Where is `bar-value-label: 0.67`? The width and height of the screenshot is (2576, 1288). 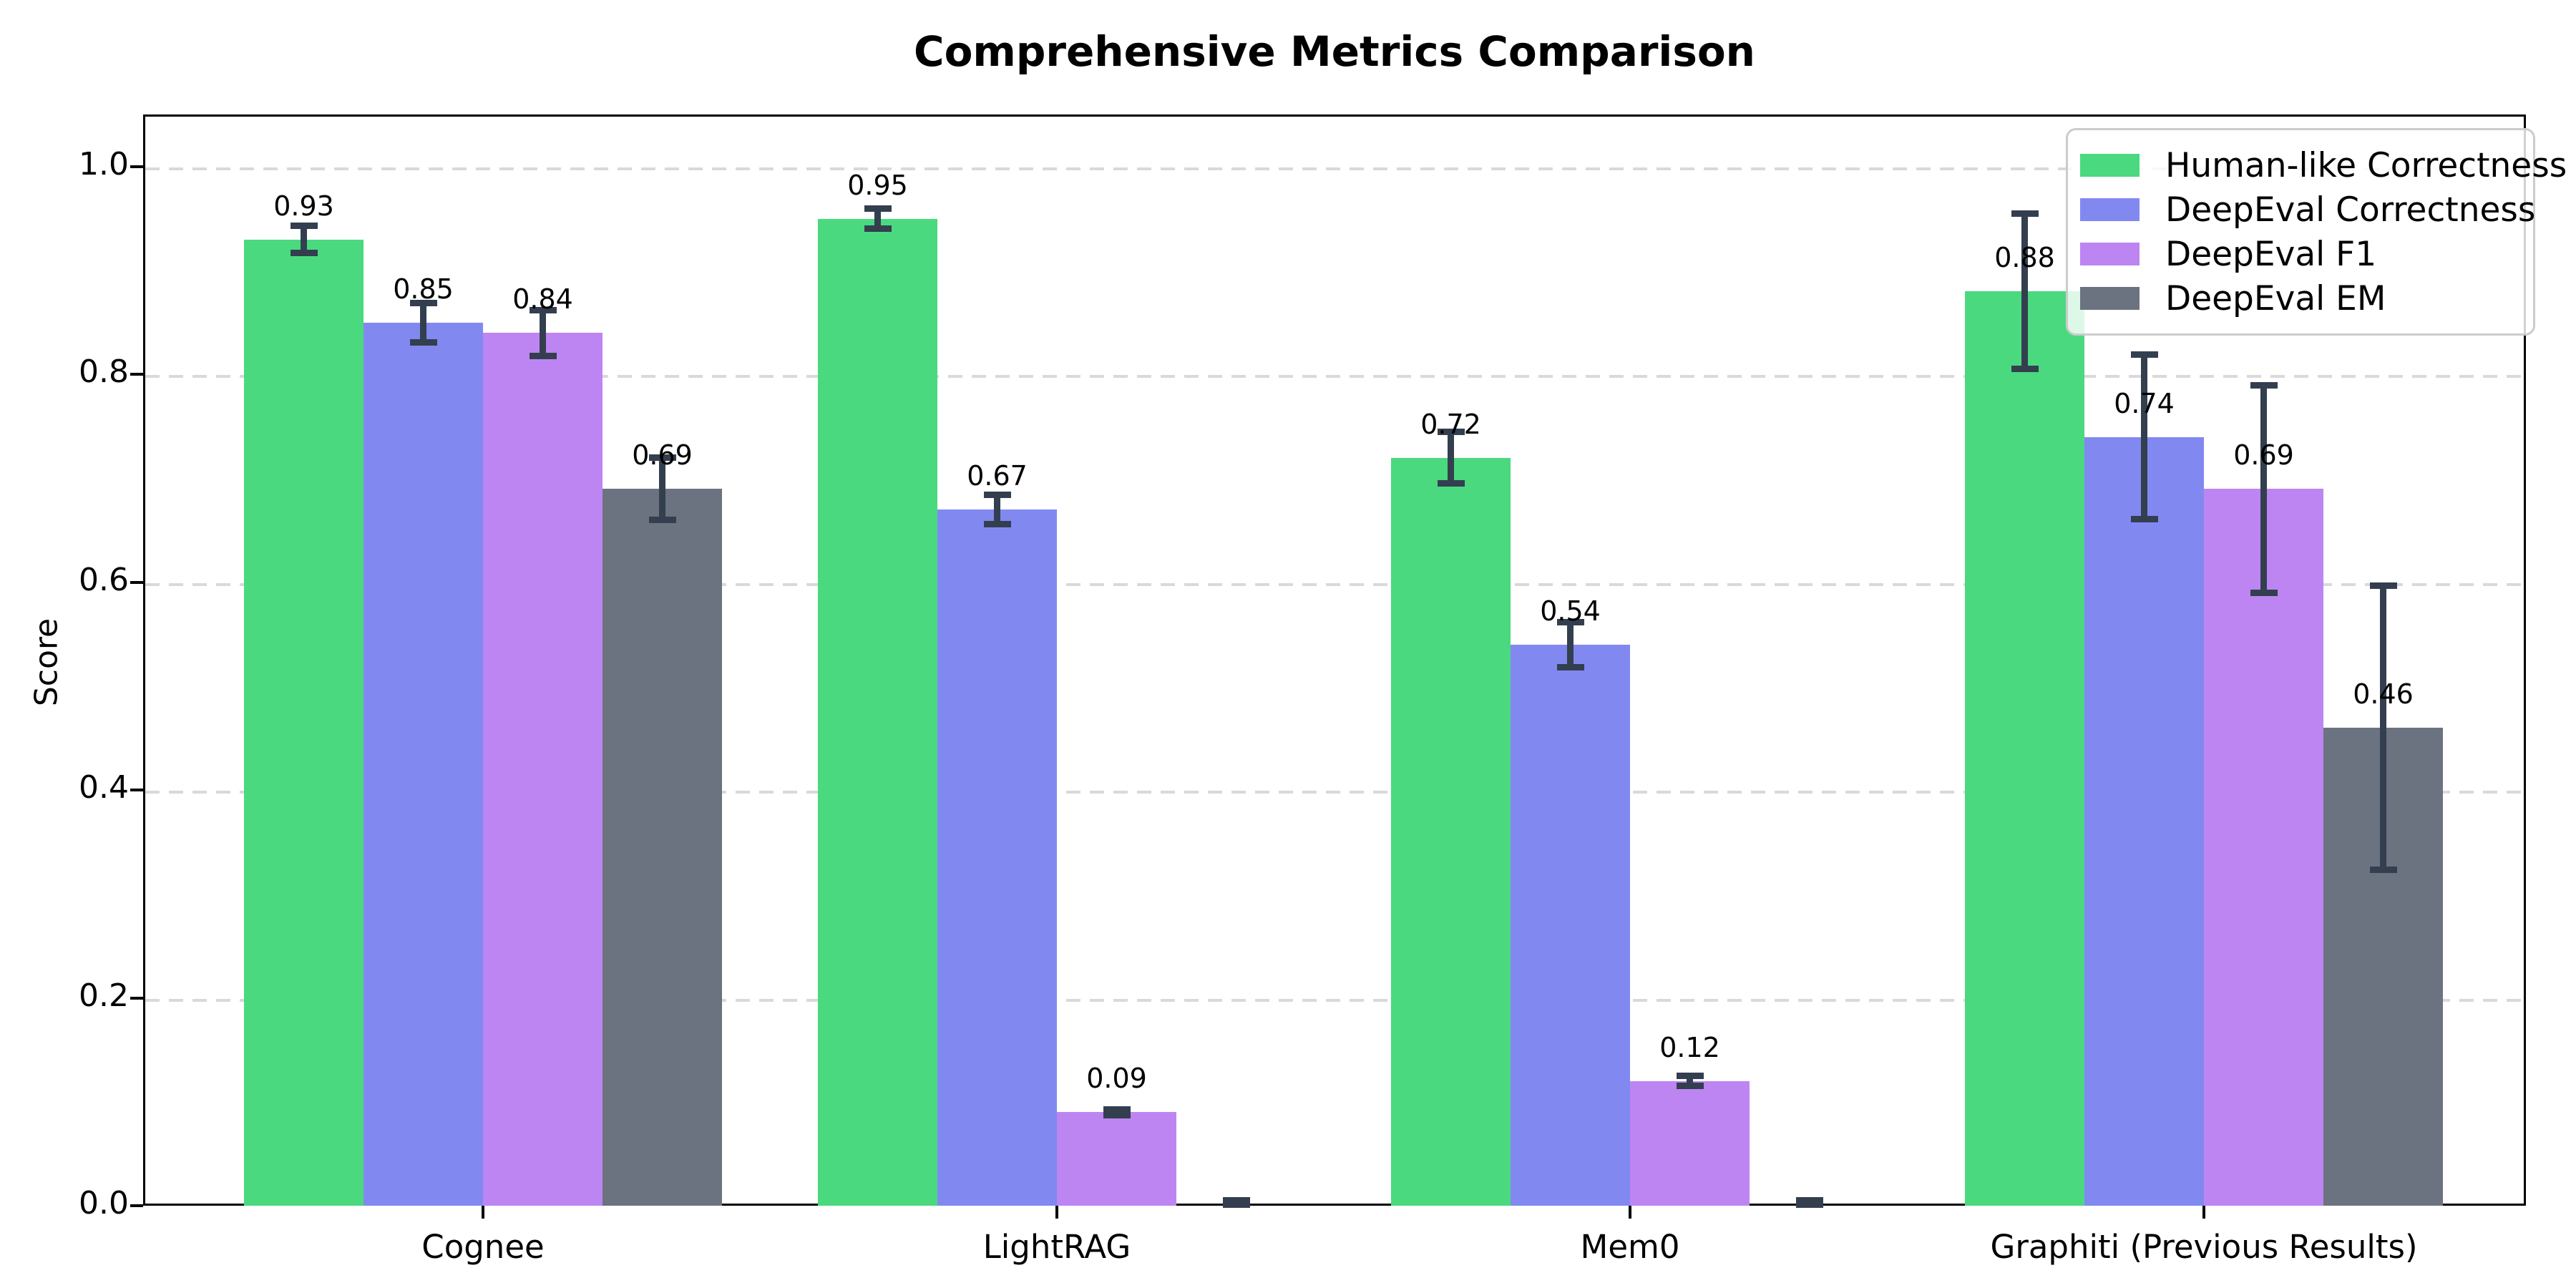 bar-value-label: 0.67 is located at coordinates (997, 476).